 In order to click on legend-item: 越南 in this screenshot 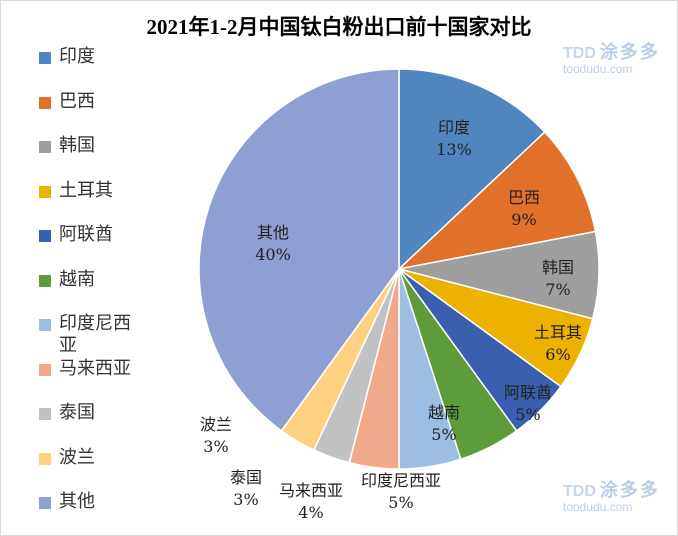, I will do `click(99, 291)`.